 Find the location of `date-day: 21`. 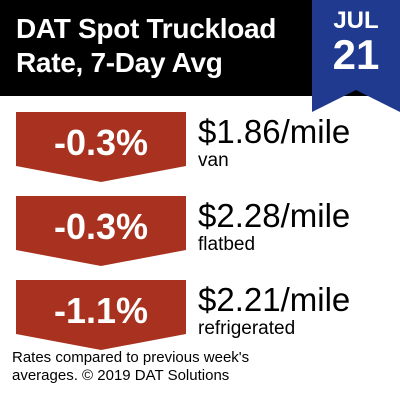

date-day: 21 is located at coordinates (356, 54).